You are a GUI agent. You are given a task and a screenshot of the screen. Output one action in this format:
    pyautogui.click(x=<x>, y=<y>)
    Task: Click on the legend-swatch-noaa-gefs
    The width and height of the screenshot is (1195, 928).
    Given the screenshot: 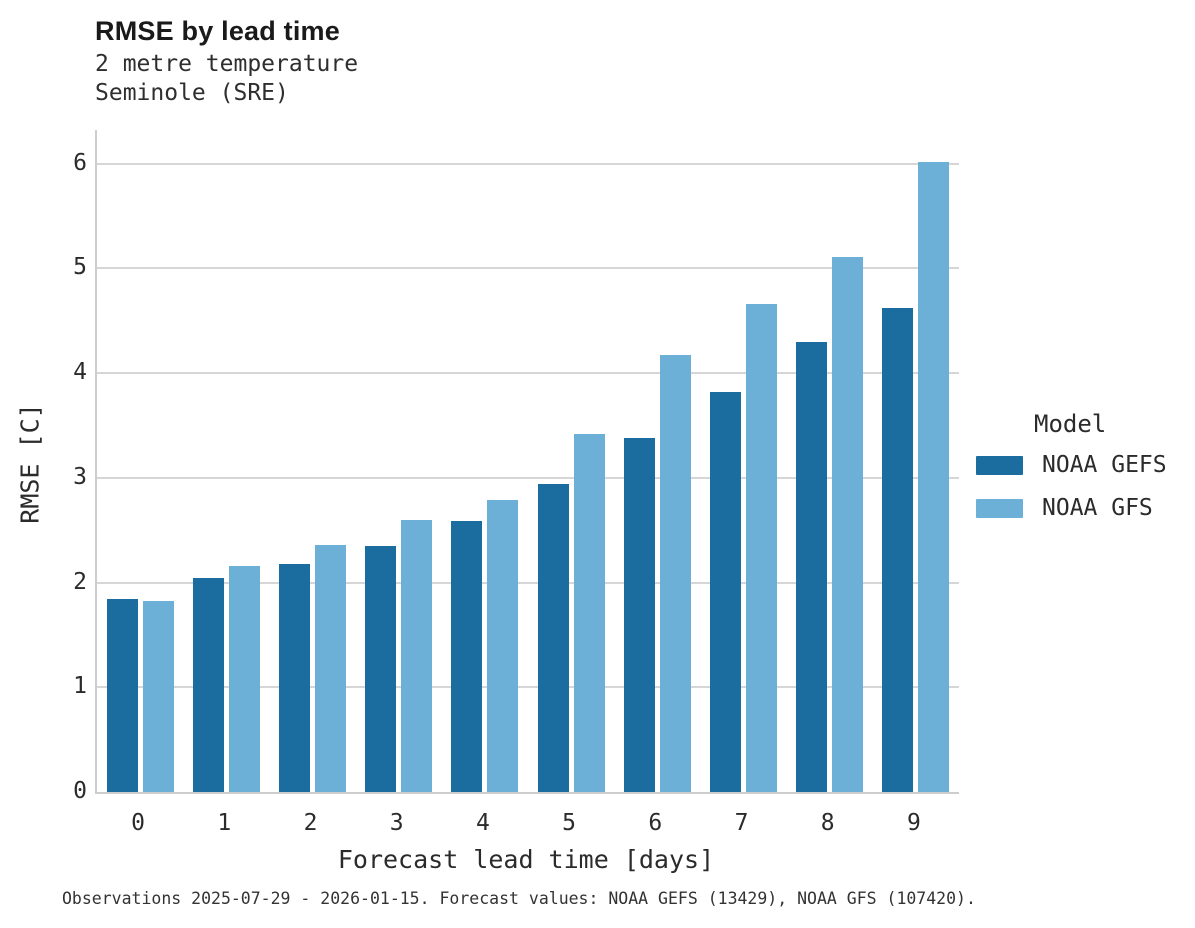 What is the action you would take?
    pyautogui.click(x=999, y=465)
    